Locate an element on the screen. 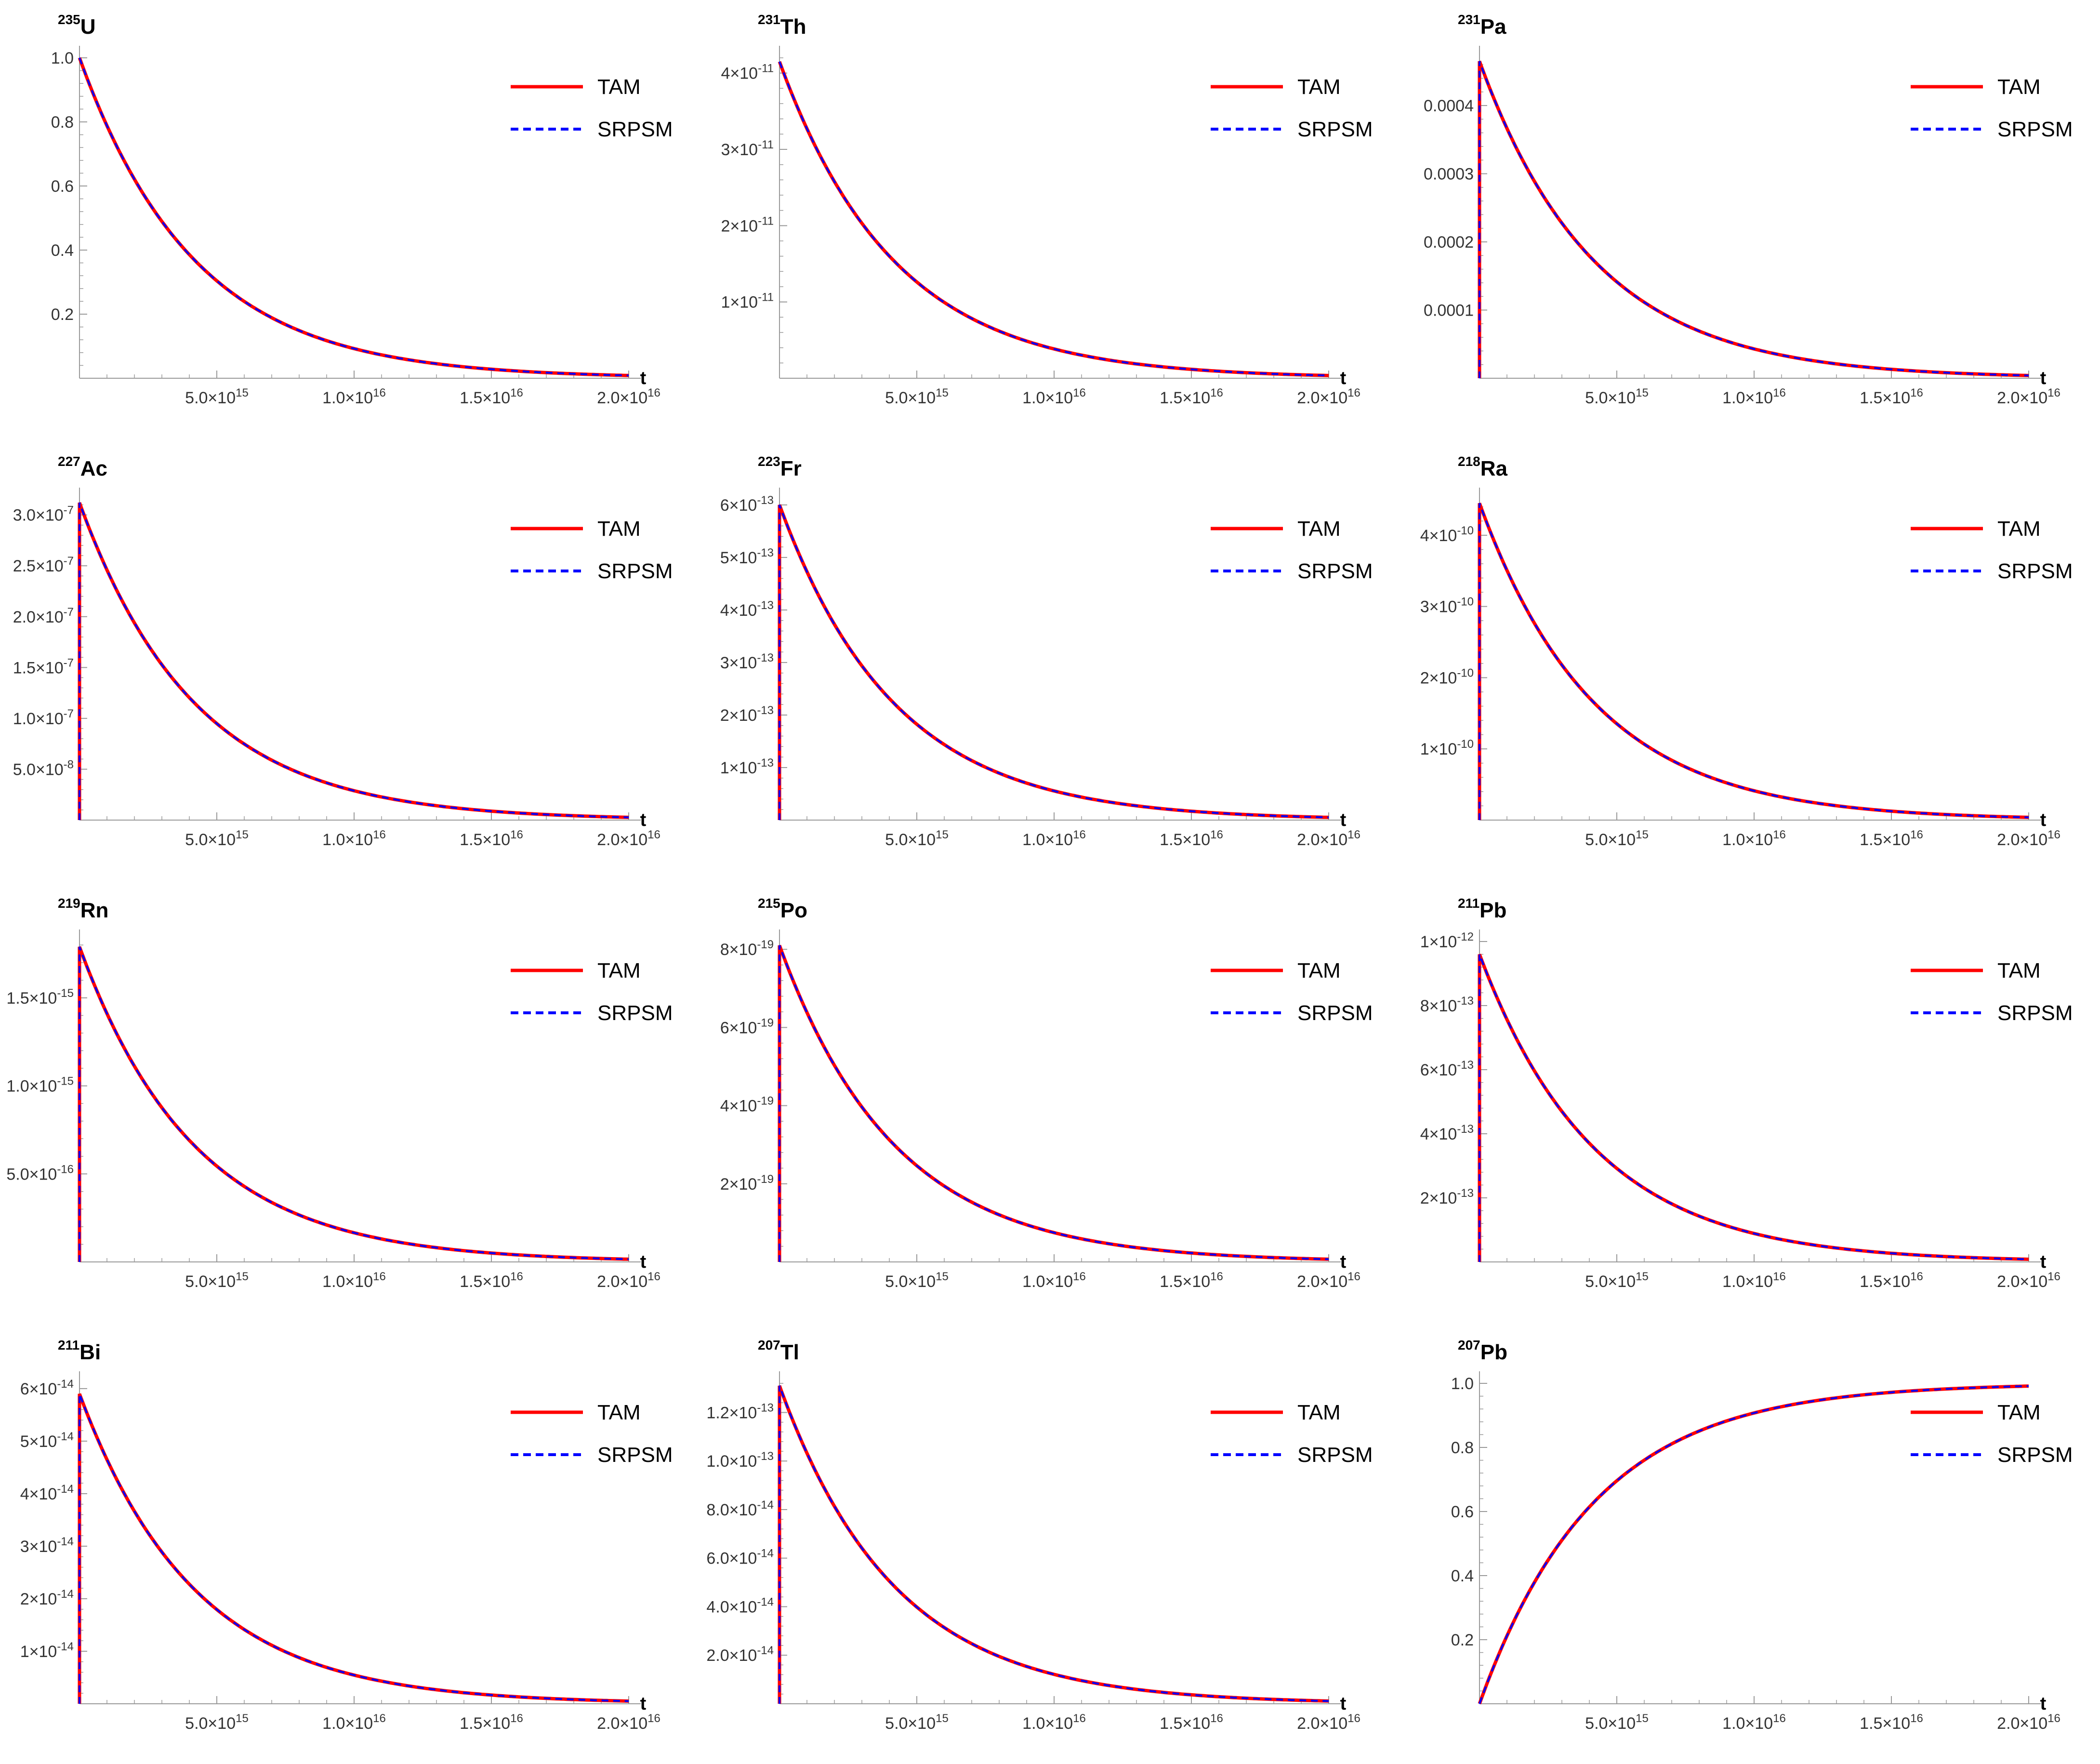 This screenshot has width=2100, height=1764. y-tick-label: 0.8 is located at coordinates (62, 123).